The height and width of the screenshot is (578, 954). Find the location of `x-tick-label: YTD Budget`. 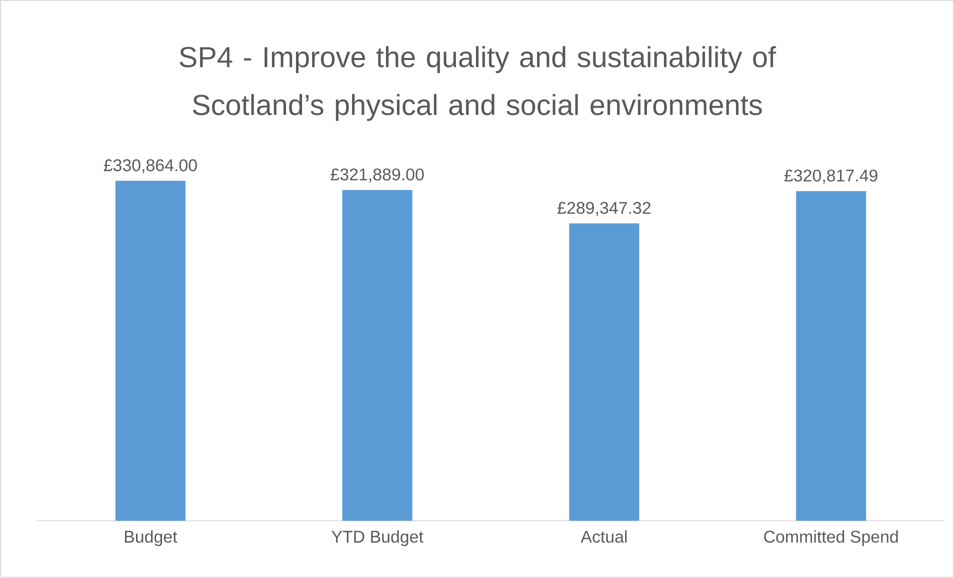

x-tick-label: YTD Budget is located at coordinates (378, 538).